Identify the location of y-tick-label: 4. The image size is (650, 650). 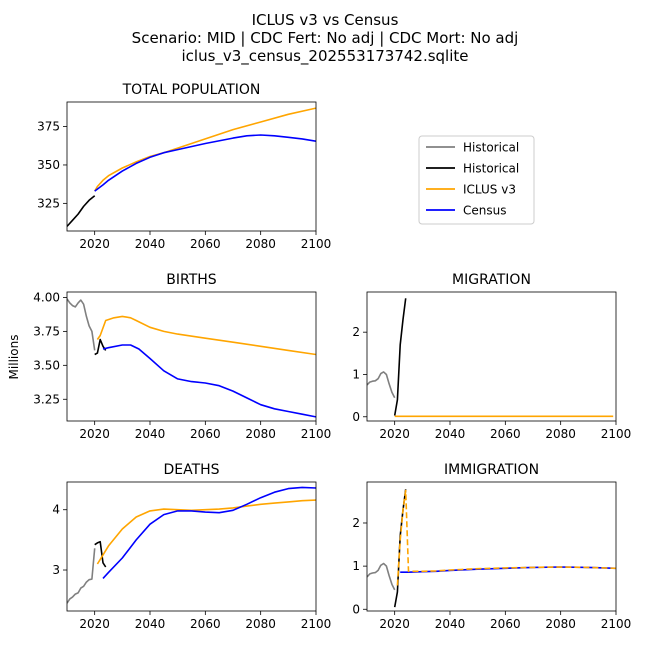
(56, 510).